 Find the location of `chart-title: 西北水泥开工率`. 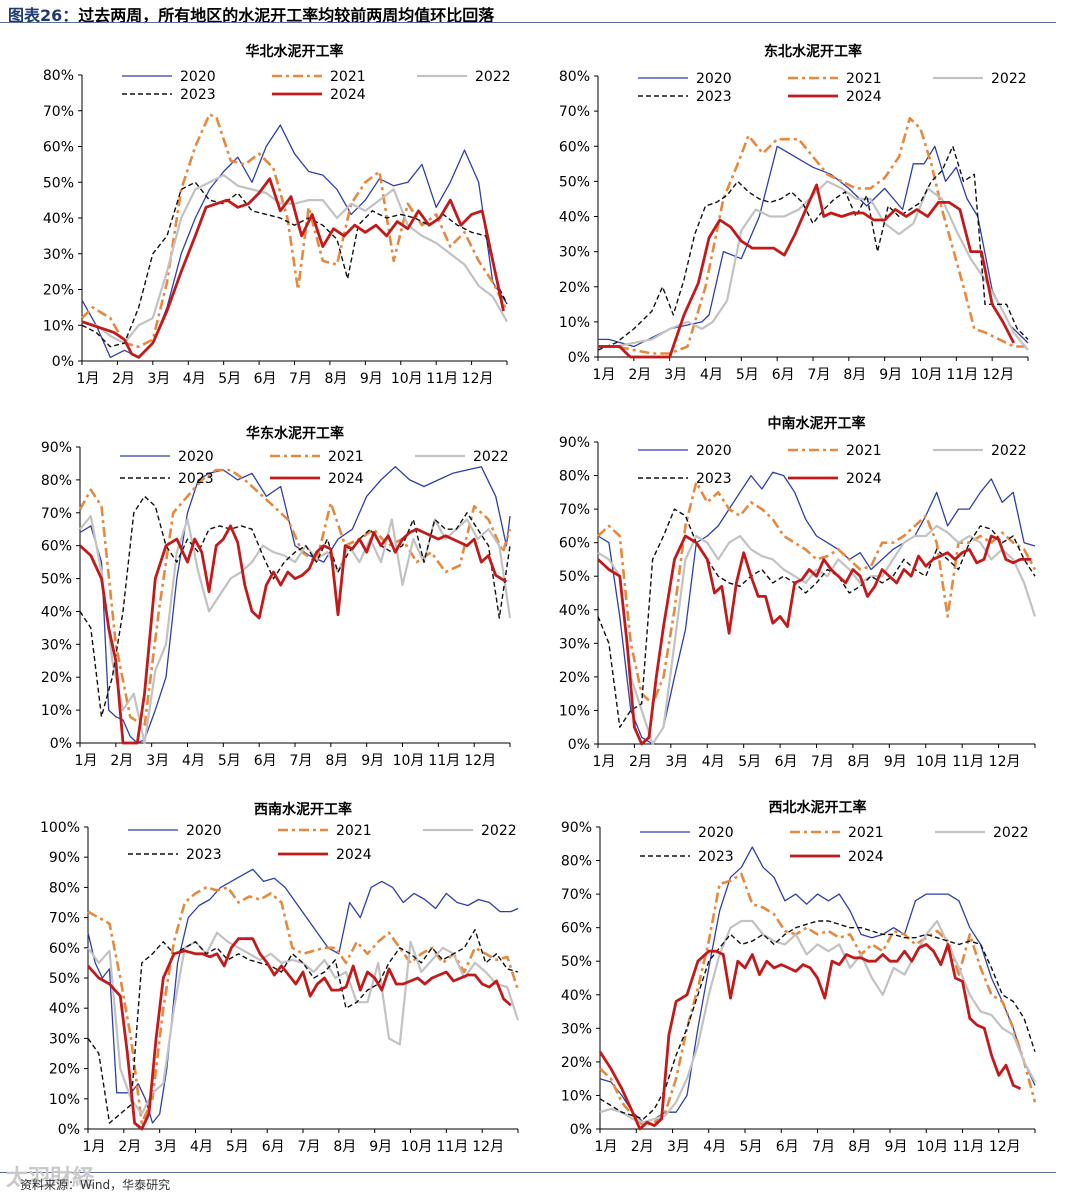

chart-title: 西北水泥开工率 is located at coordinates (818, 807).